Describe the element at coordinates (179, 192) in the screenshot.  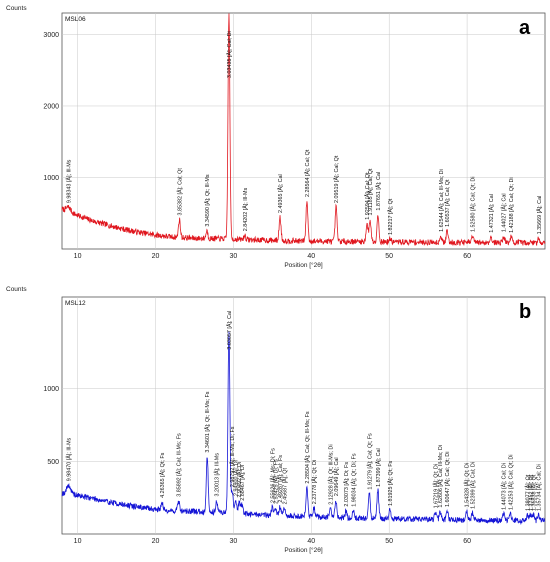
I see `peak-label: 3.85382 [Å]; Cal; Qt` at that location.